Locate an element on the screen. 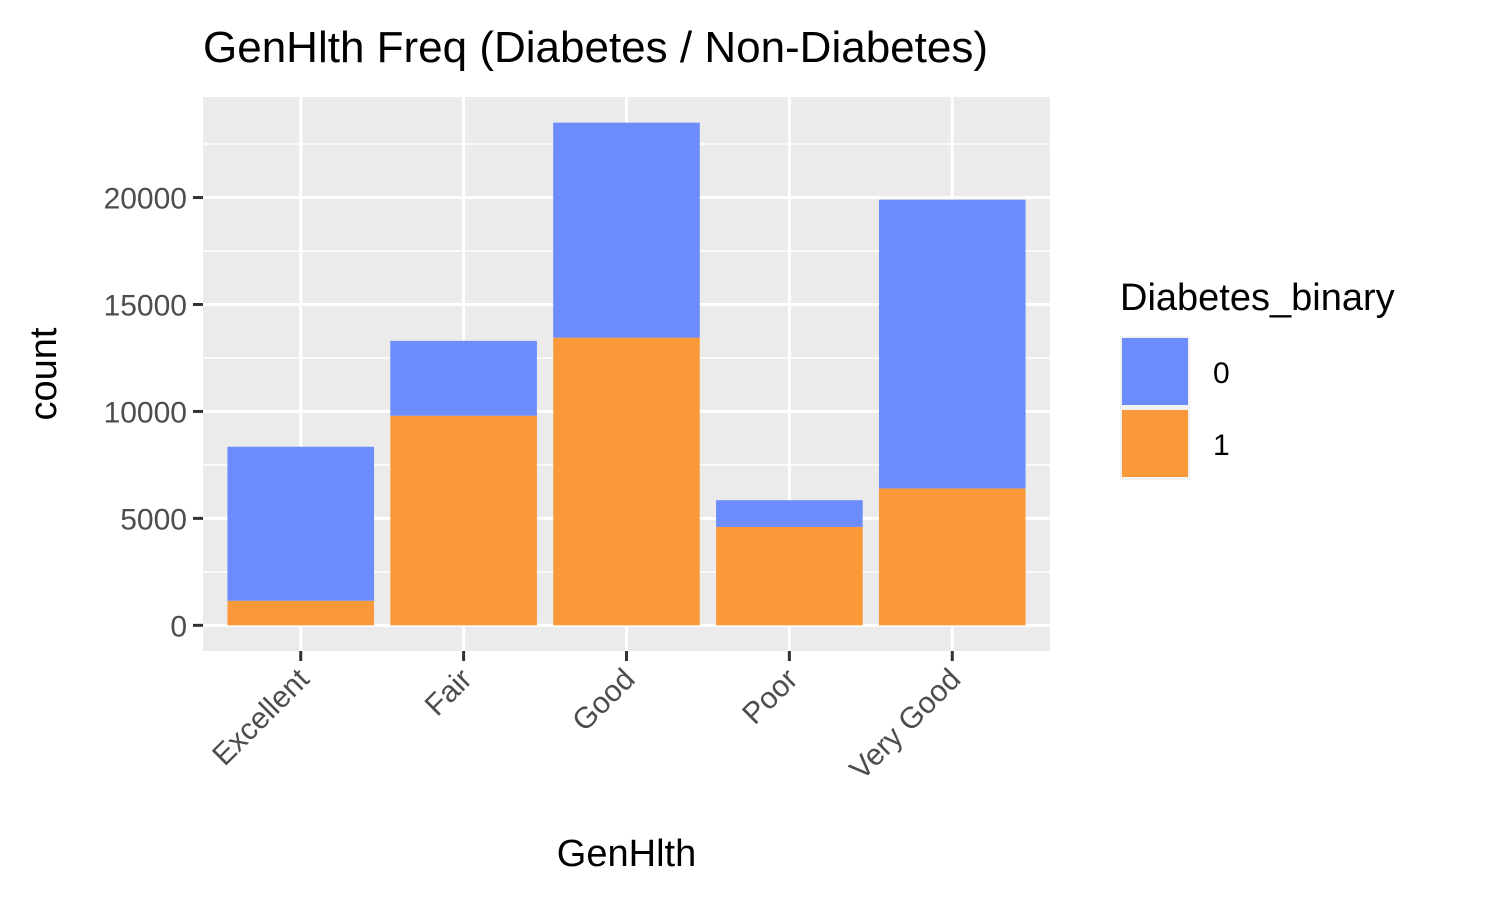  y-tick-label: 15000 is located at coordinates (145, 305).